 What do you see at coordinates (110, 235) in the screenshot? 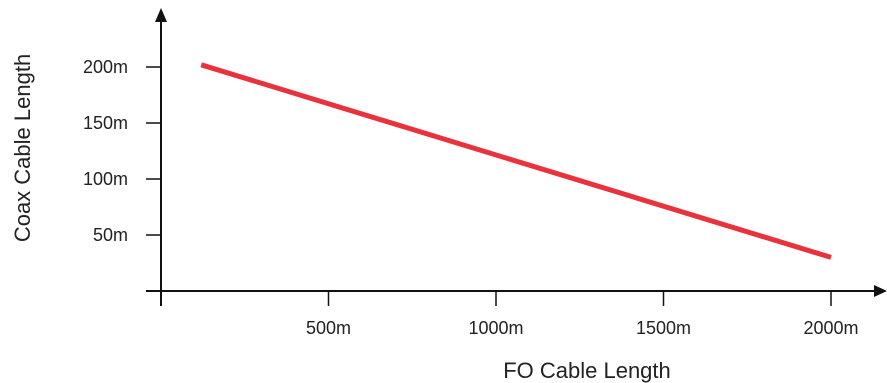
I see `y-tick-label: 50m` at bounding box center [110, 235].